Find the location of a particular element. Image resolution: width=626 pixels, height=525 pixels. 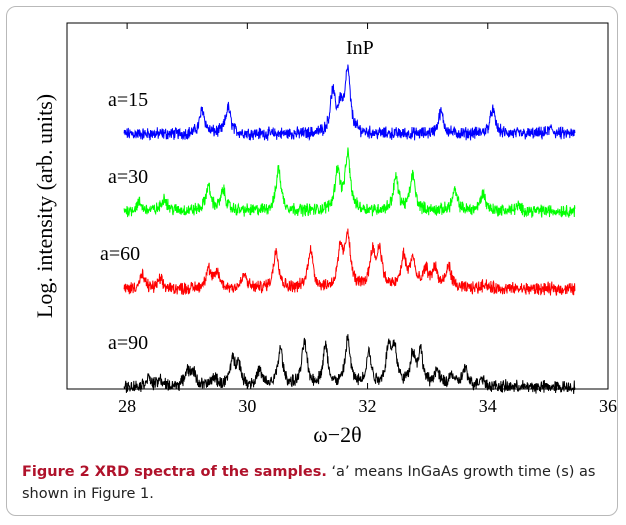

x-axis-label: ω−2θ is located at coordinates (337, 434).